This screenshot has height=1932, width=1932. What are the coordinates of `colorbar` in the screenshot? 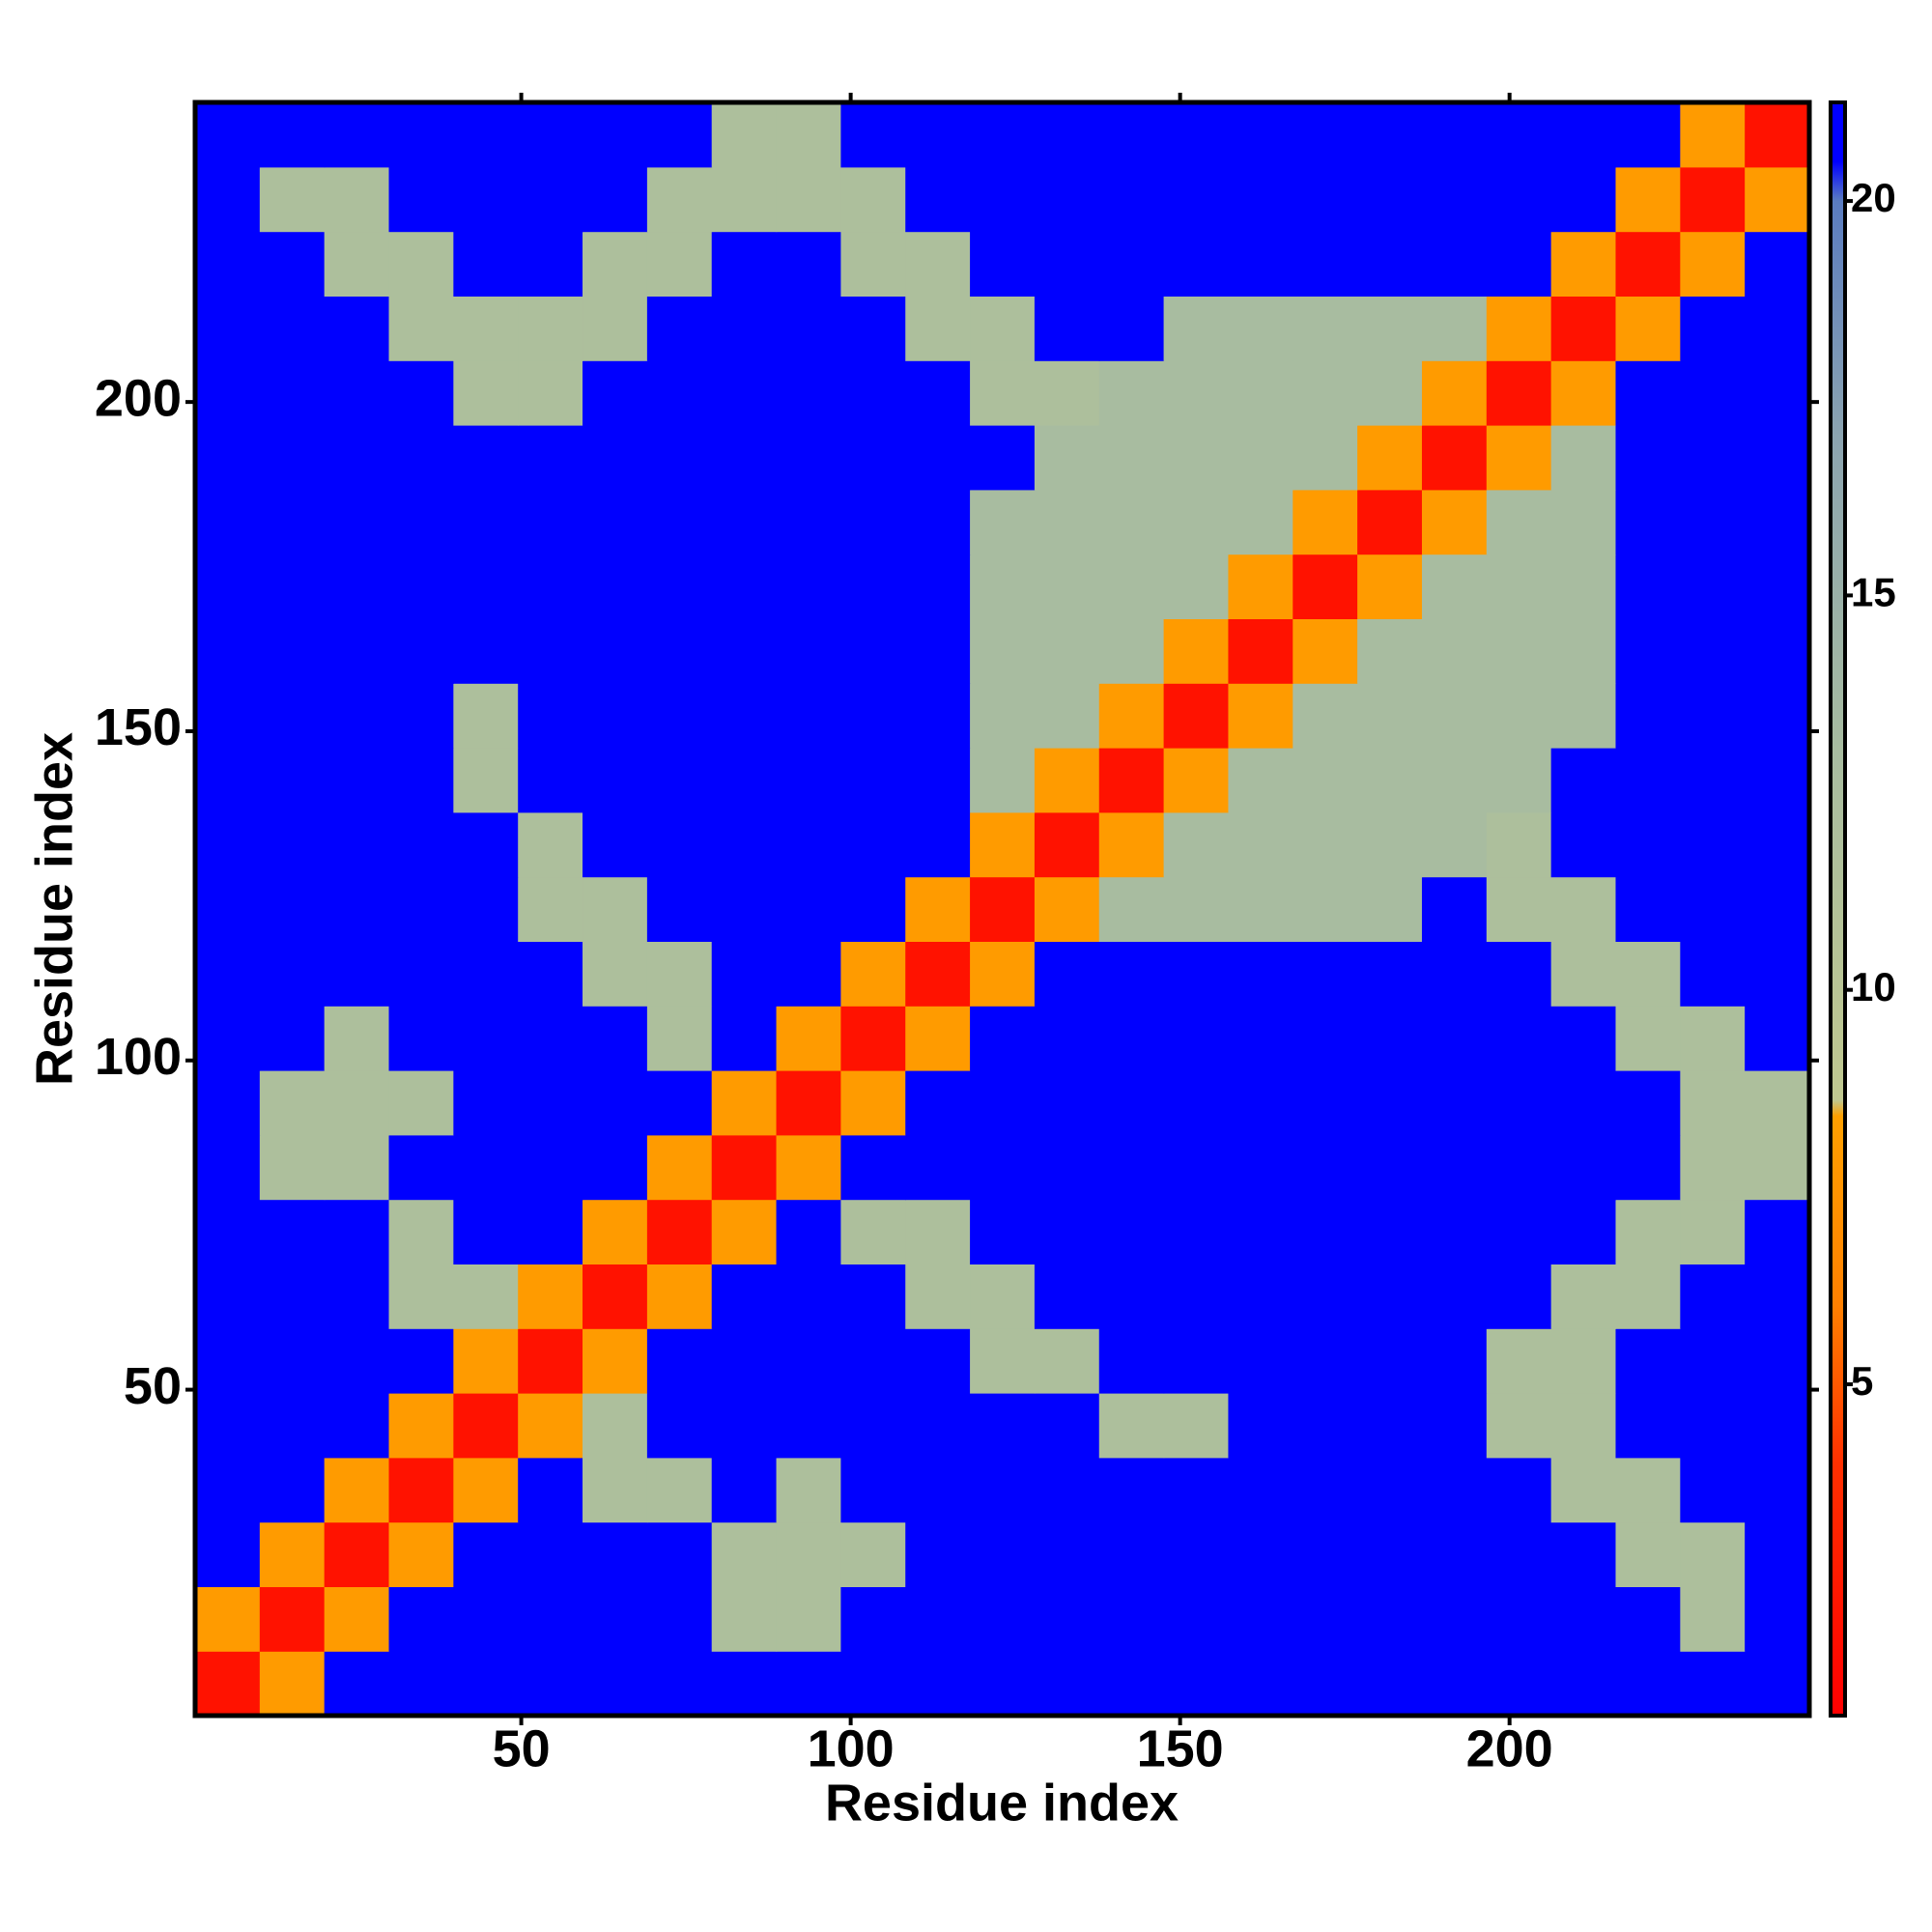 It's located at (1838, 909).